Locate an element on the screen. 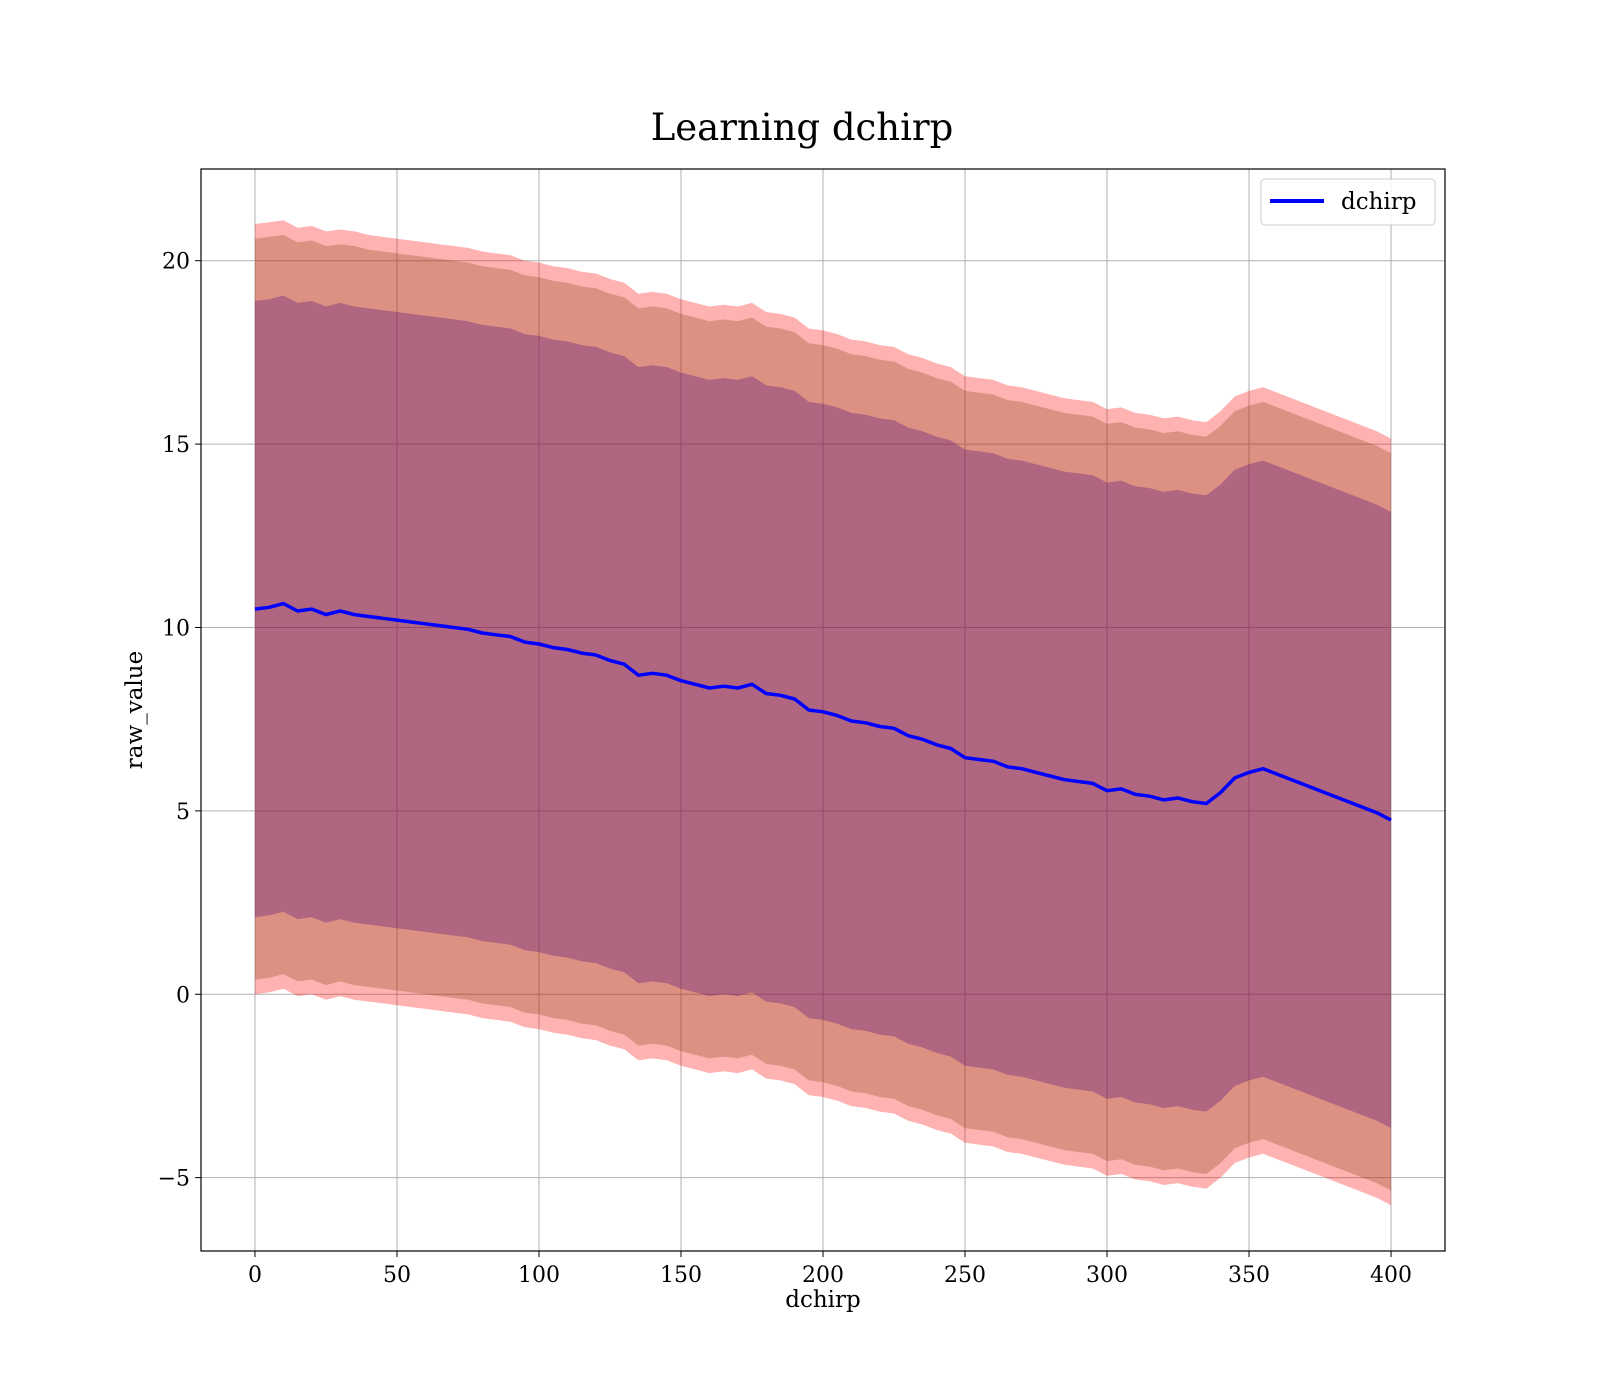 The image size is (1600, 1400). y-tick-label: 0 is located at coordinates (183, 995).